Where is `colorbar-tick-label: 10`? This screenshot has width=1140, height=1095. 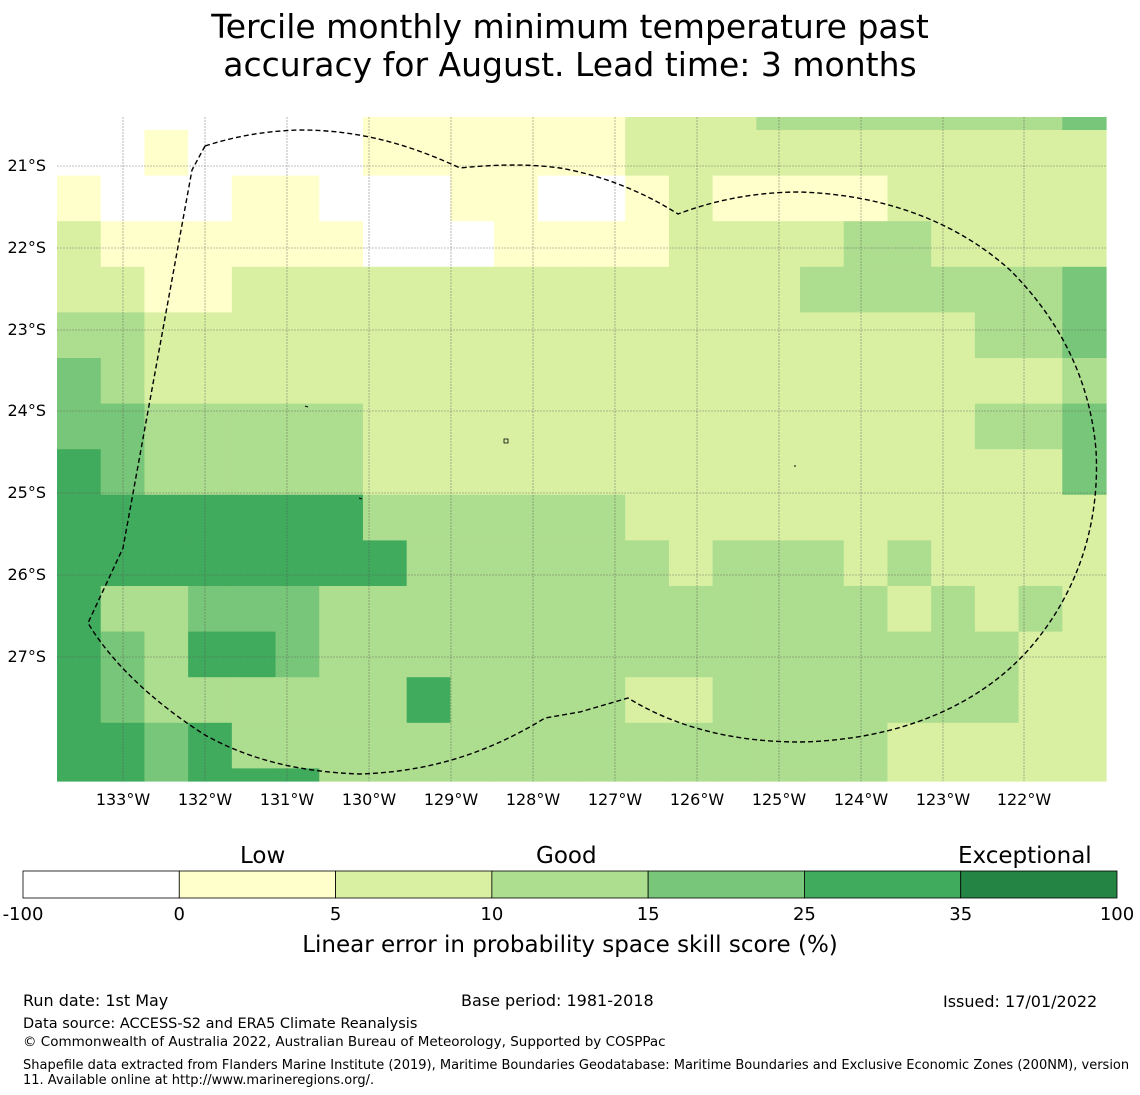 colorbar-tick-label: 10 is located at coordinates (491, 914).